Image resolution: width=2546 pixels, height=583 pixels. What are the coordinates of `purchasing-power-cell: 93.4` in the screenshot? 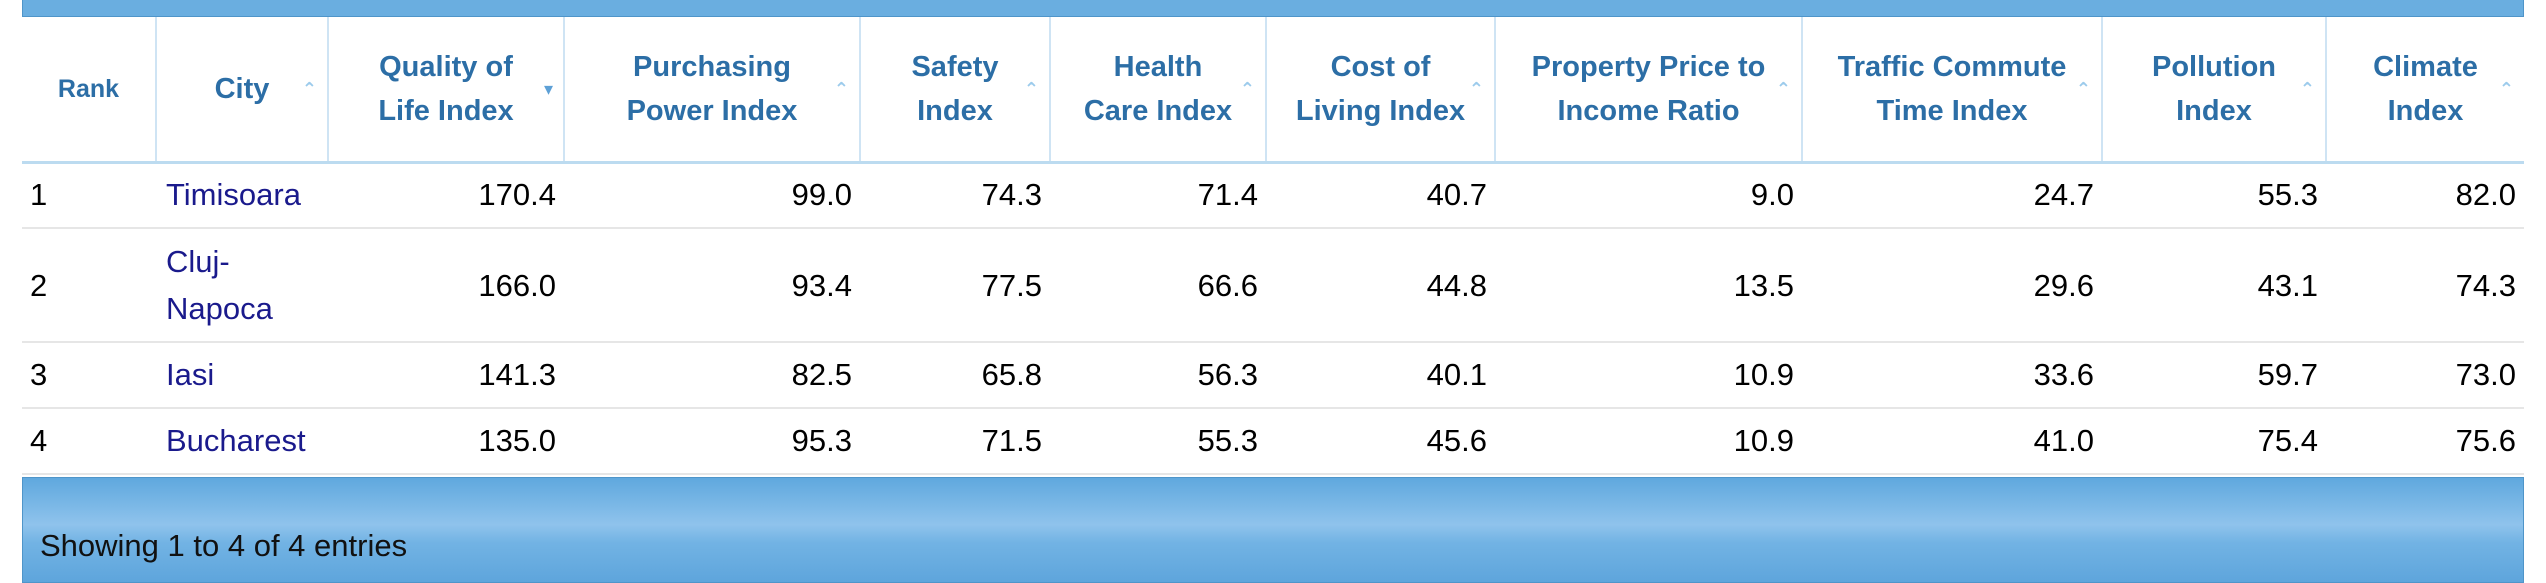 It's located at (712, 285).